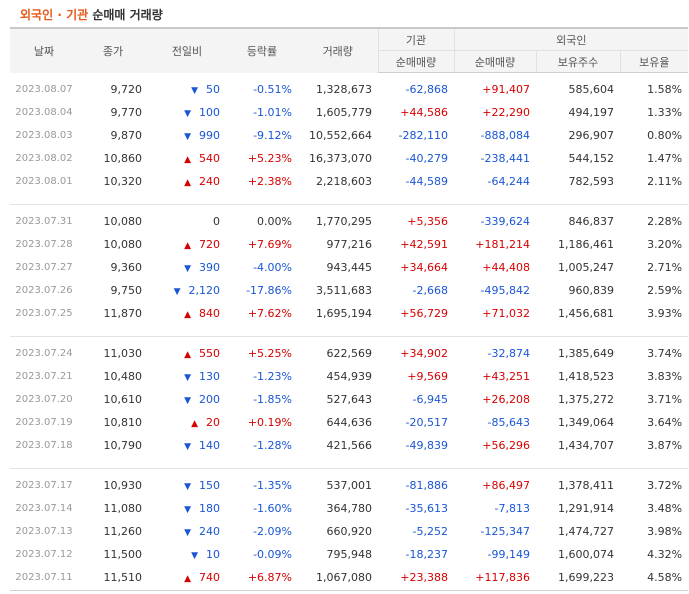 This screenshot has height=594, width=689. I want to click on volume-cell: 943,445, so click(349, 267).